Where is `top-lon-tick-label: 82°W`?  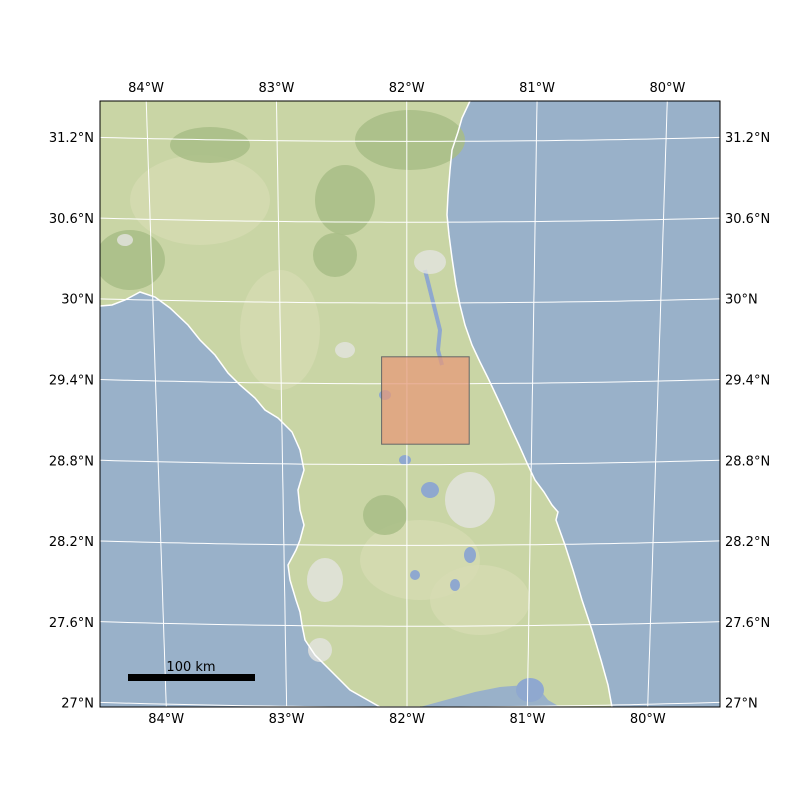
top-lon-tick-label: 82°W is located at coordinates (407, 88).